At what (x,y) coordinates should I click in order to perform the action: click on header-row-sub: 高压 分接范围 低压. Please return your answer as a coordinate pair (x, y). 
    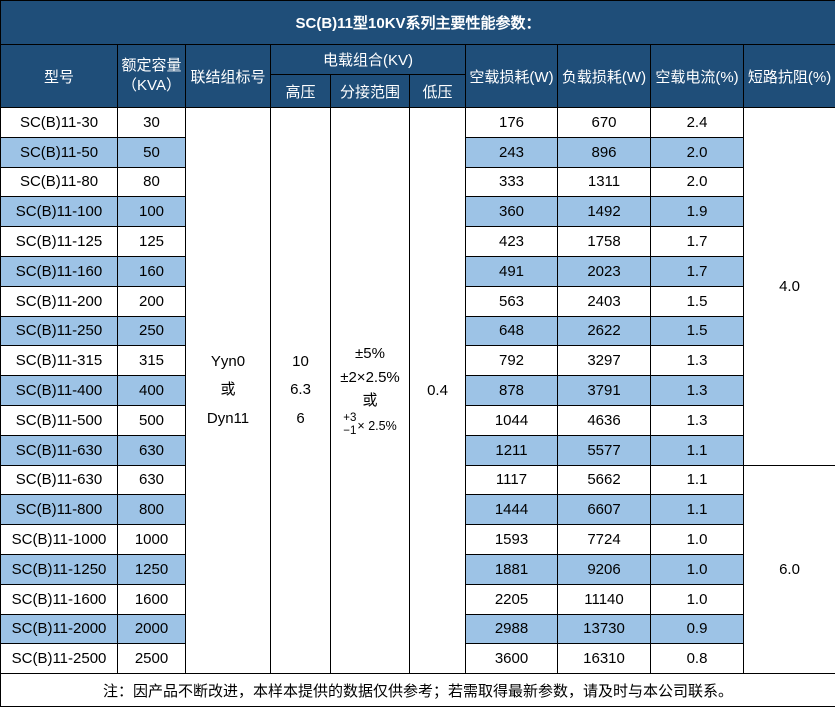
    Looking at the image, I should click on (418, 91).